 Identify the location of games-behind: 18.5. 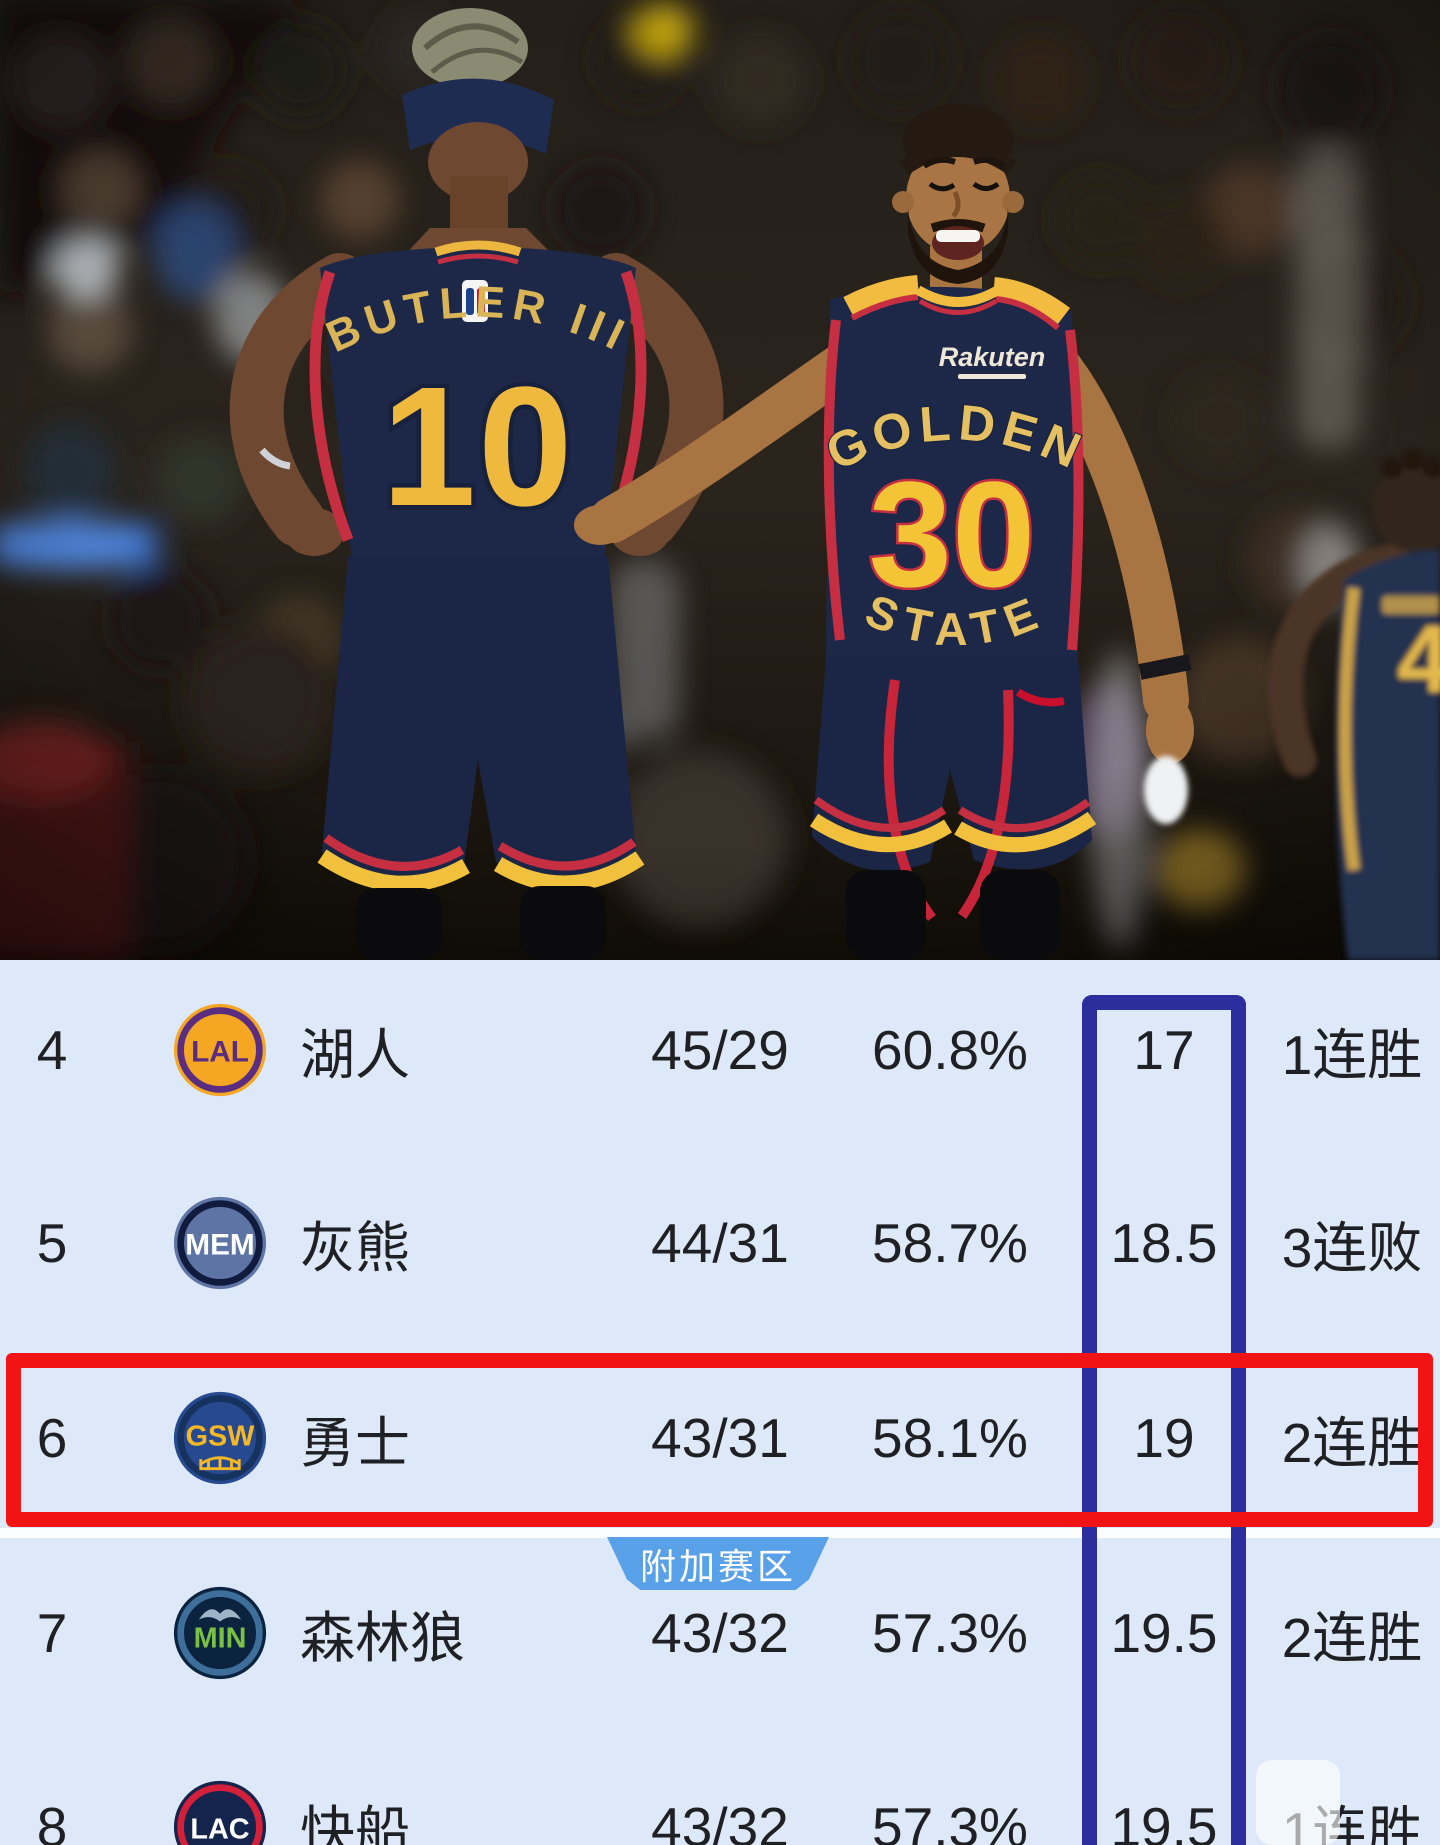
(1164, 1243).